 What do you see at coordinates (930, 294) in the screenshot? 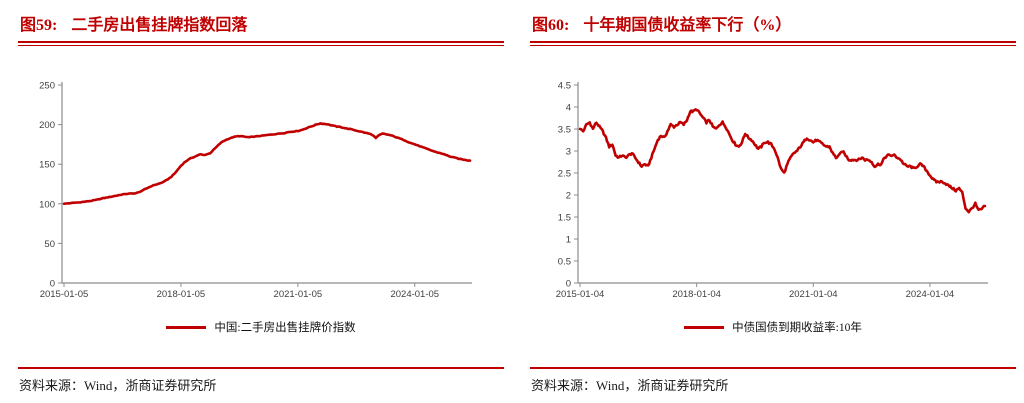
I see `svg-text: 2024-01-04` at bounding box center [930, 294].